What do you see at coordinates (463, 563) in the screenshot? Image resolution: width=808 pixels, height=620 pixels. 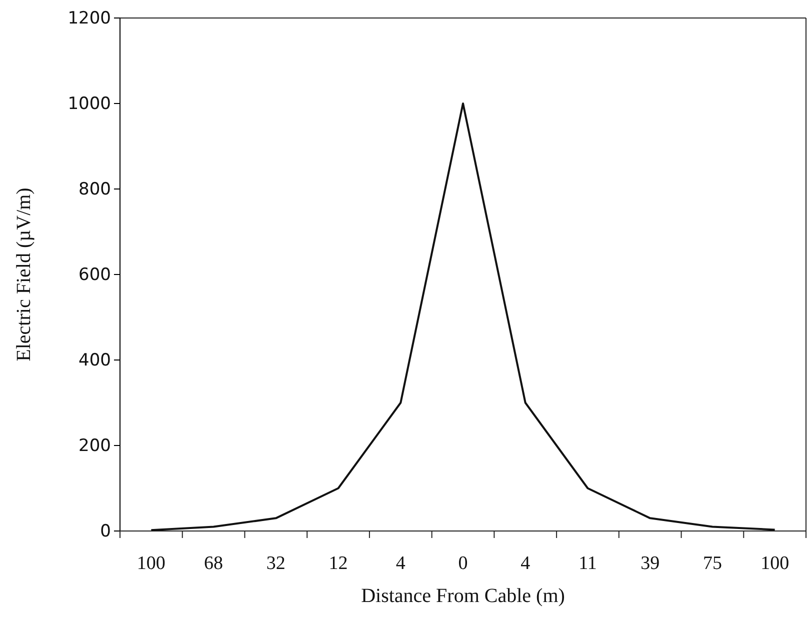 I see `x-tick-label: 0` at bounding box center [463, 563].